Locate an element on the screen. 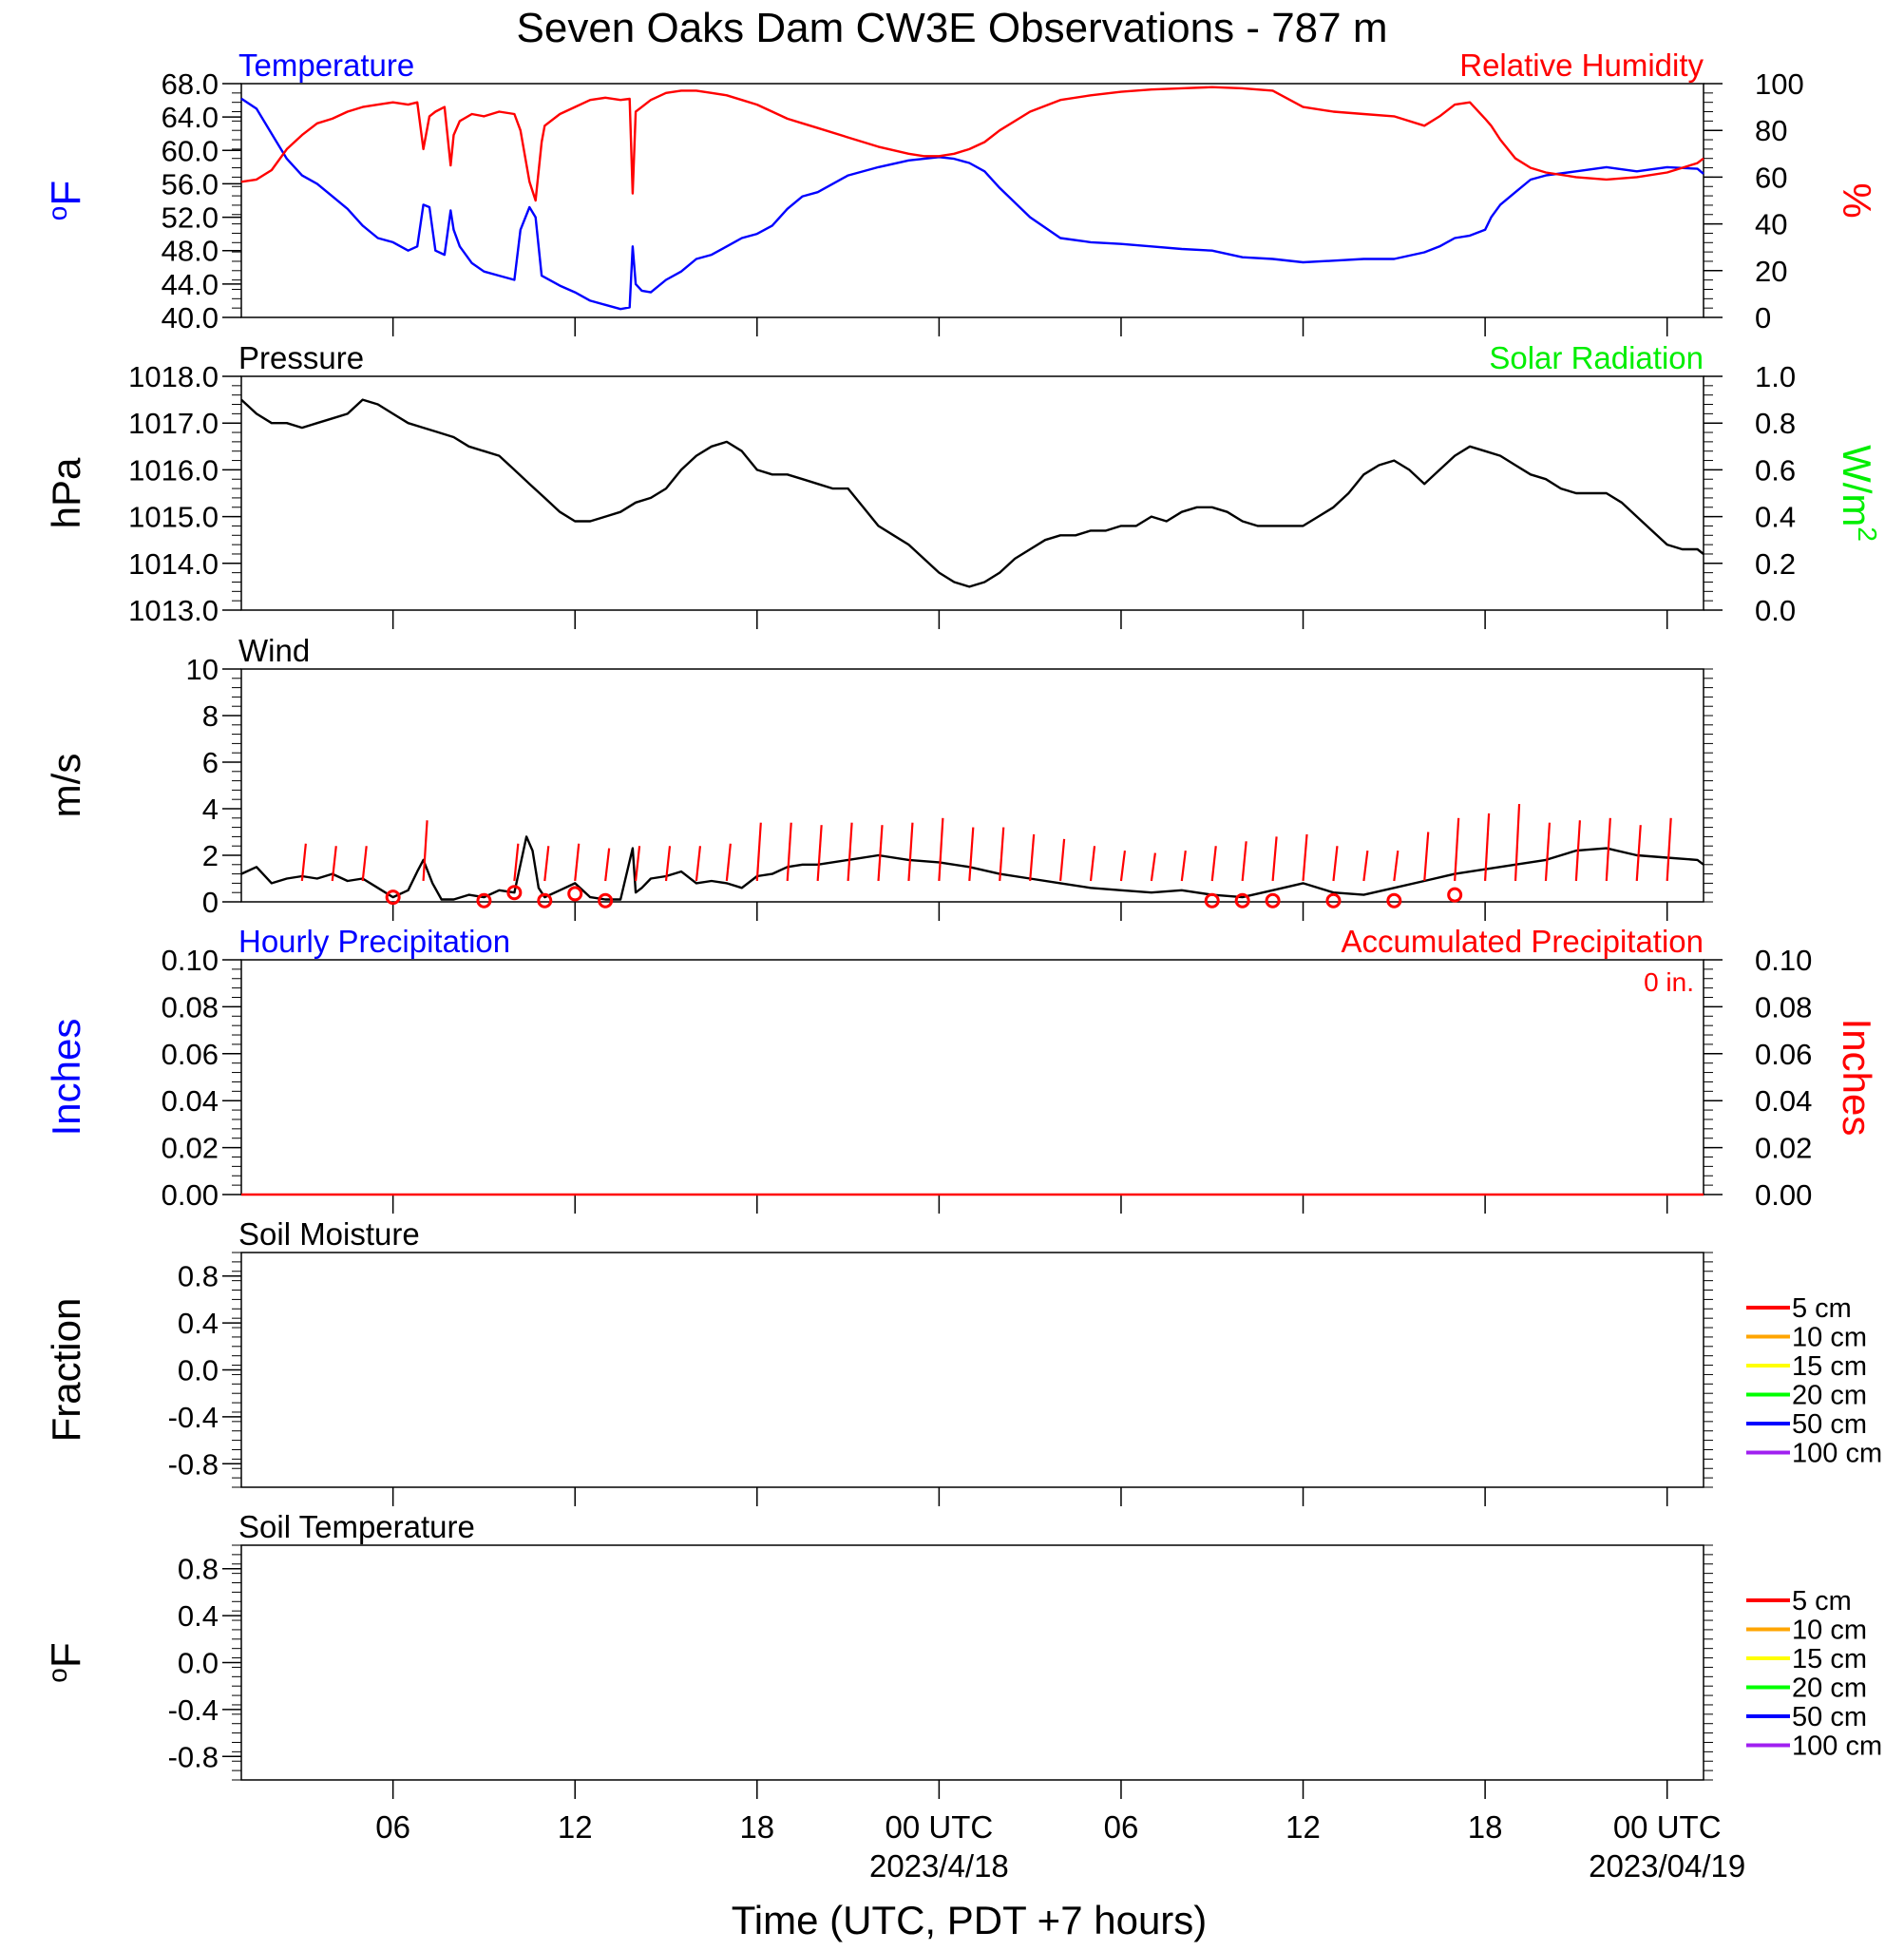 The image size is (1904, 1951). y-axis-label-left: Inches is located at coordinates (66, 1078).